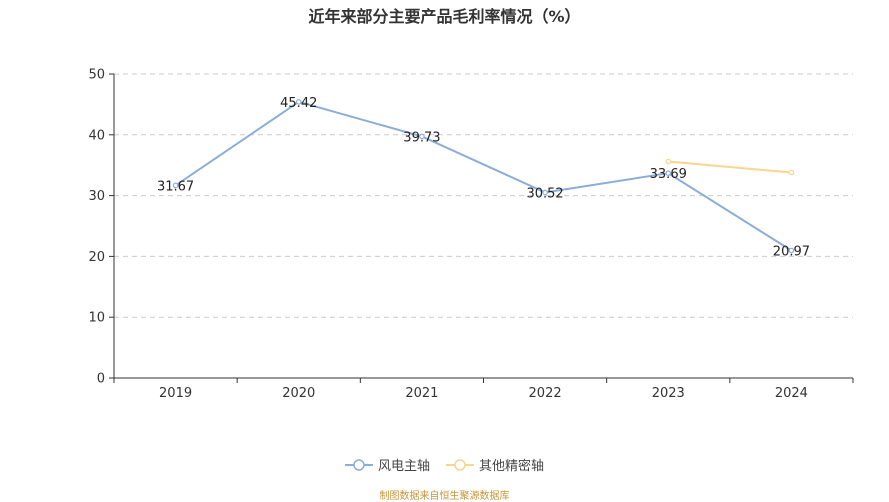 The width and height of the screenshot is (889, 502). What do you see at coordinates (403, 466) in the screenshot?
I see `legend-label: 风电主轴` at bounding box center [403, 466].